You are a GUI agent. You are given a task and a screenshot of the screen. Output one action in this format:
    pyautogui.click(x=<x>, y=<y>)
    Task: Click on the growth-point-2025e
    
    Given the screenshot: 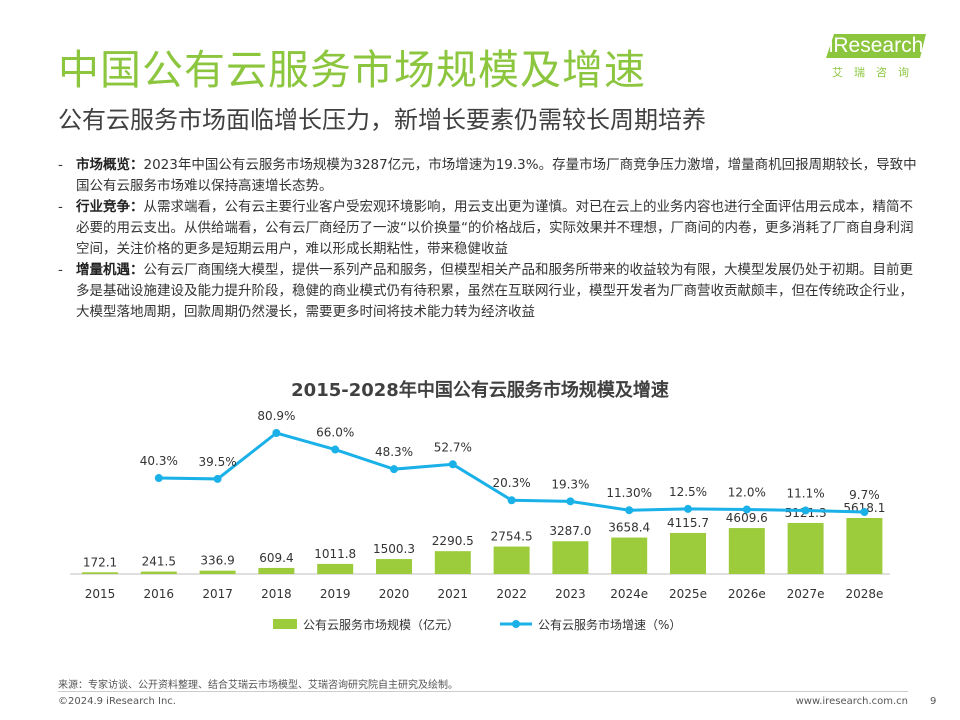 What is the action you would take?
    pyautogui.click(x=688, y=508)
    